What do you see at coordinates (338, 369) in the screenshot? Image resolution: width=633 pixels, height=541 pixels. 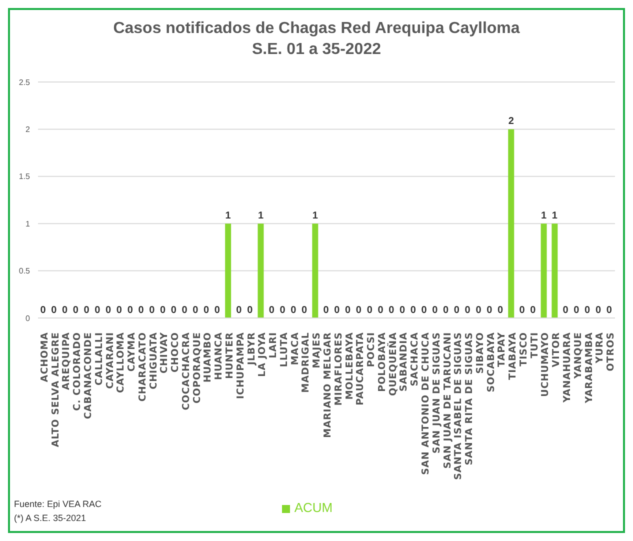 I see `x-tick-label: MIRAFLORES` at bounding box center [338, 369].